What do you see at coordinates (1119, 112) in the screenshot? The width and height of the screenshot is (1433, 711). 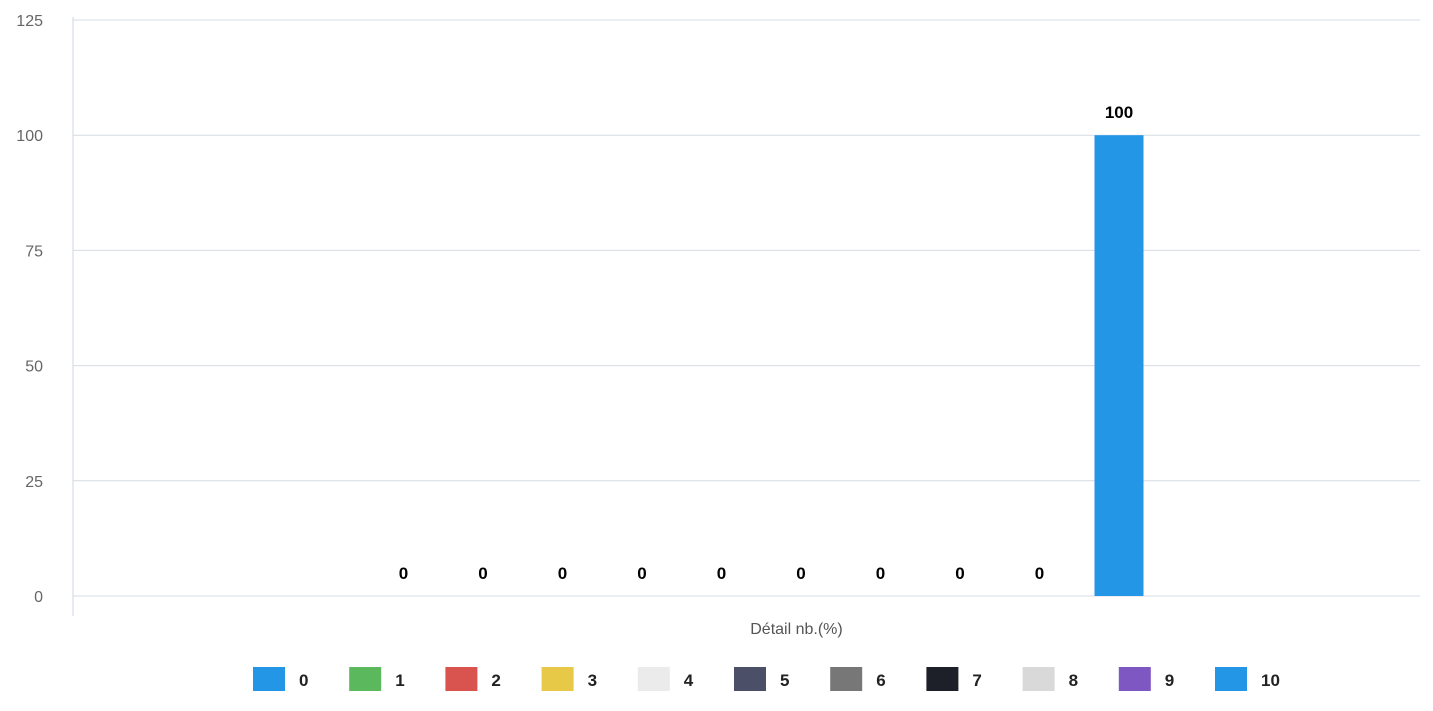 I see `data-label-series-10: 100` at bounding box center [1119, 112].